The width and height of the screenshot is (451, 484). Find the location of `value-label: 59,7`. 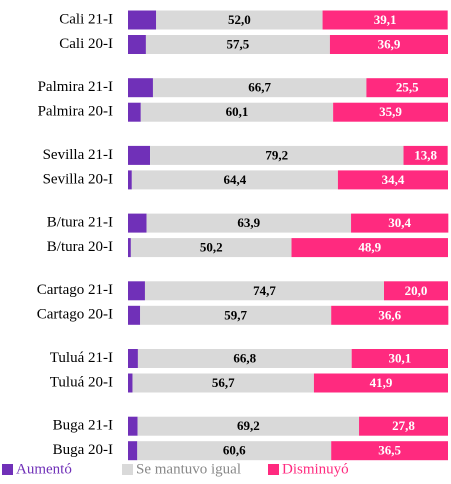

value-label: 59,7 is located at coordinates (235, 314).